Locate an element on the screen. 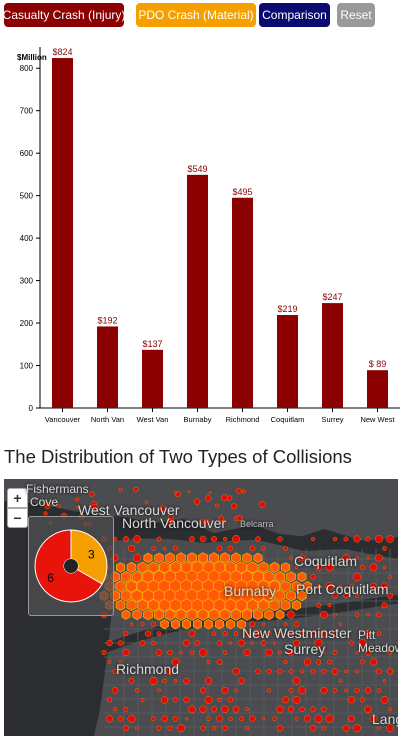  y-tick-label: 700 is located at coordinates (27, 111).